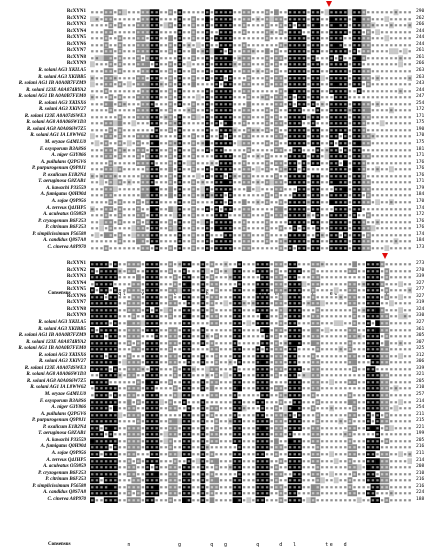 Image resolution: width=441 pixels, height=550 pixels. I want to click on species-name: RcXYN4, so click(76, 283).